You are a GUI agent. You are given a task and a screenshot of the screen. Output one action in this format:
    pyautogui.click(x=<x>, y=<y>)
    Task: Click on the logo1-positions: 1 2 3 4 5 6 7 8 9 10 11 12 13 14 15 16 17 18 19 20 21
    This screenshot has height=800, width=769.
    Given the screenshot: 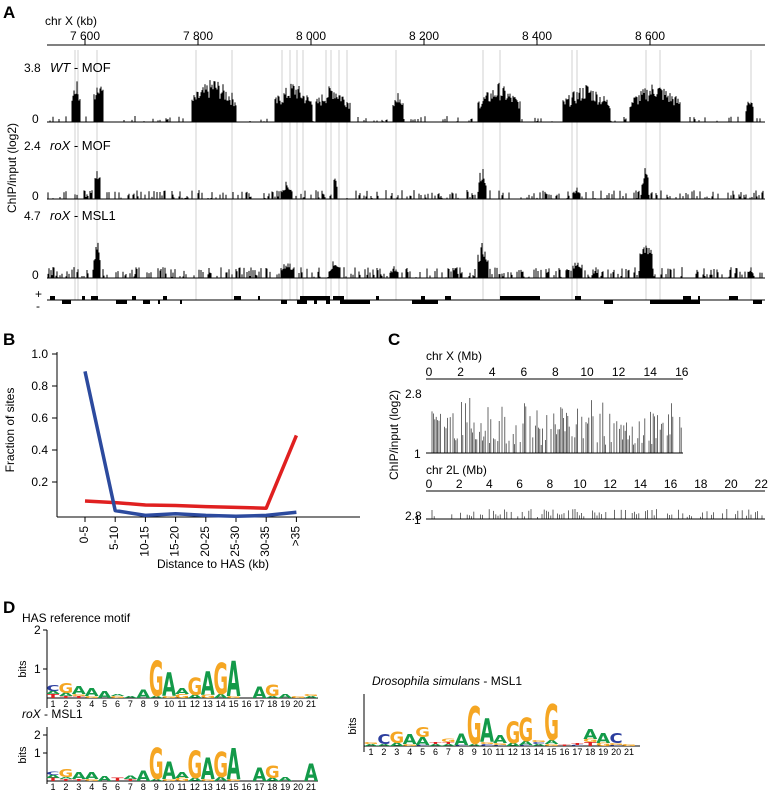 What is the action you would take?
    pyautogui.click(x=183, y=704)
    